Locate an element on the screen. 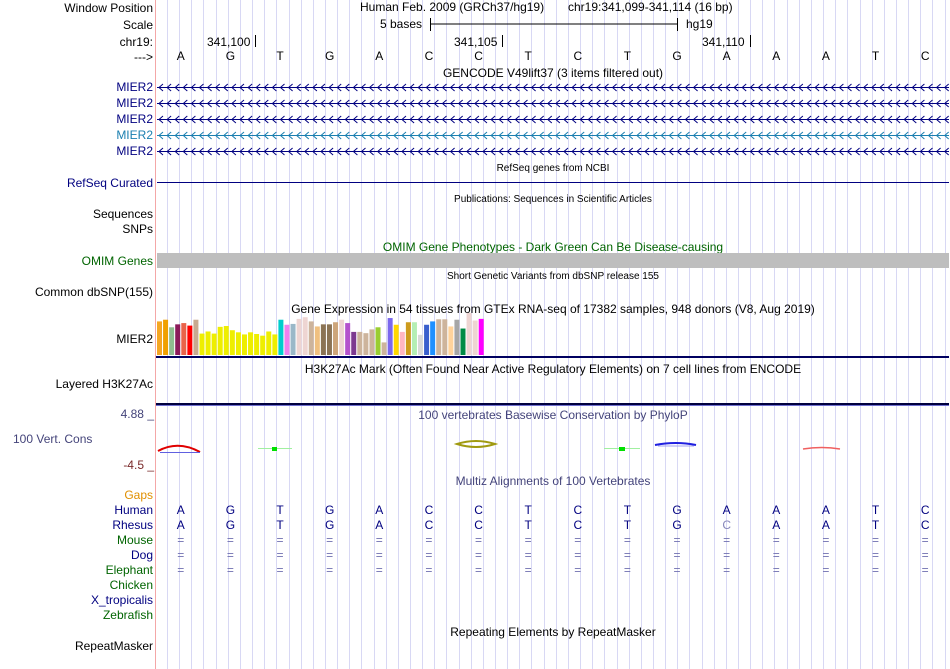  multiz-species-label: Dog is located at coordinates (141, 555).